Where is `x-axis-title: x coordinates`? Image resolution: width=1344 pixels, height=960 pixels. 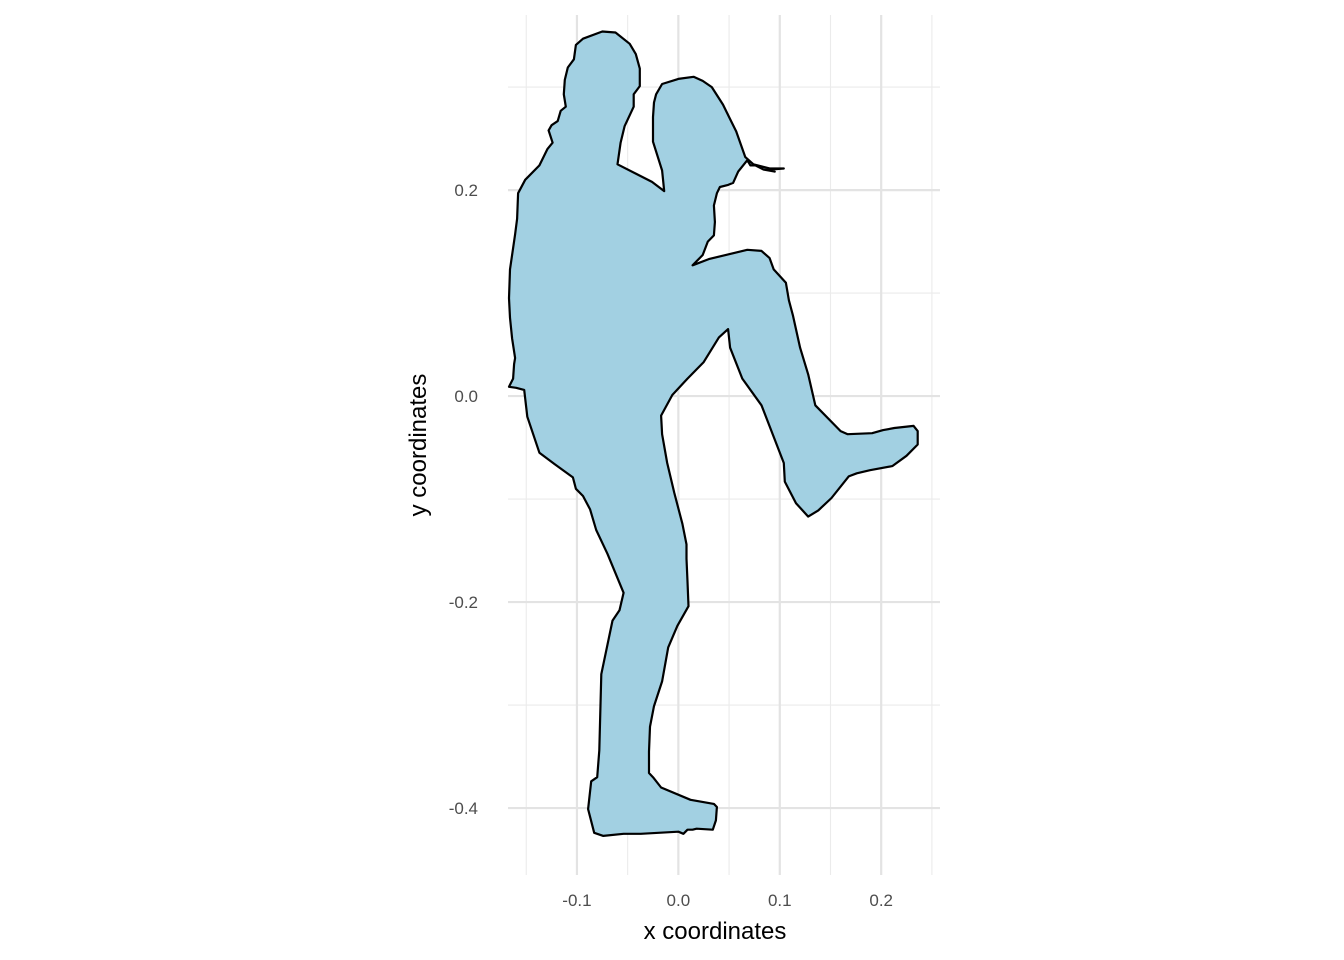 x-axis-title: x coordinates is located at coordinates (715, 931).